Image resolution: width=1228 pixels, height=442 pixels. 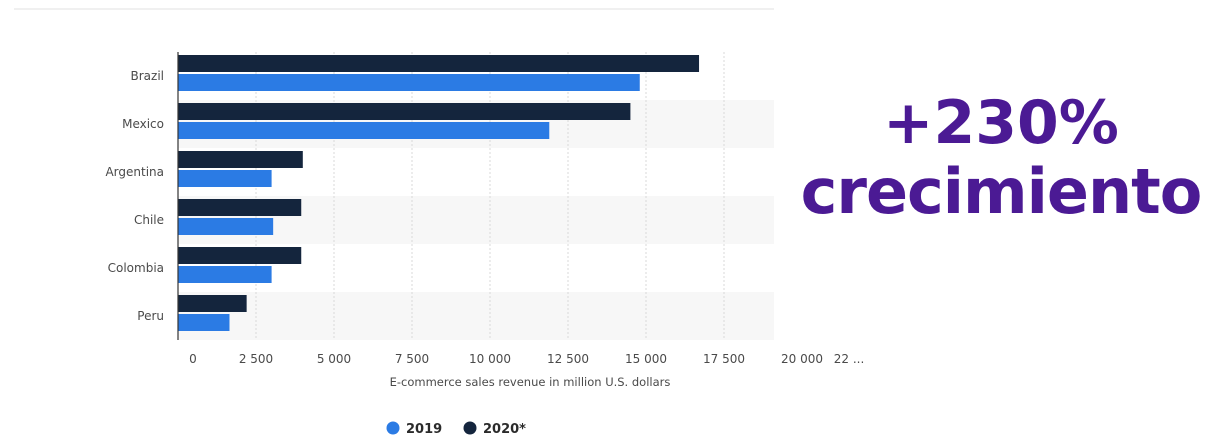 What do you see at coordinates (212, 303) in the screenshot?
I see `bar-peru-2020` at bounding box center [212, 303].